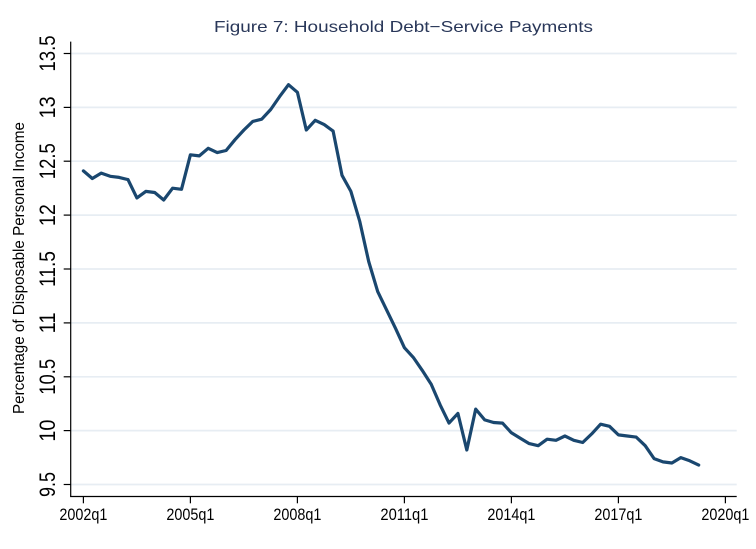  Describe the element at coordinates (47, 431) in the screenshot. I see `svg-text: 10` at that location.